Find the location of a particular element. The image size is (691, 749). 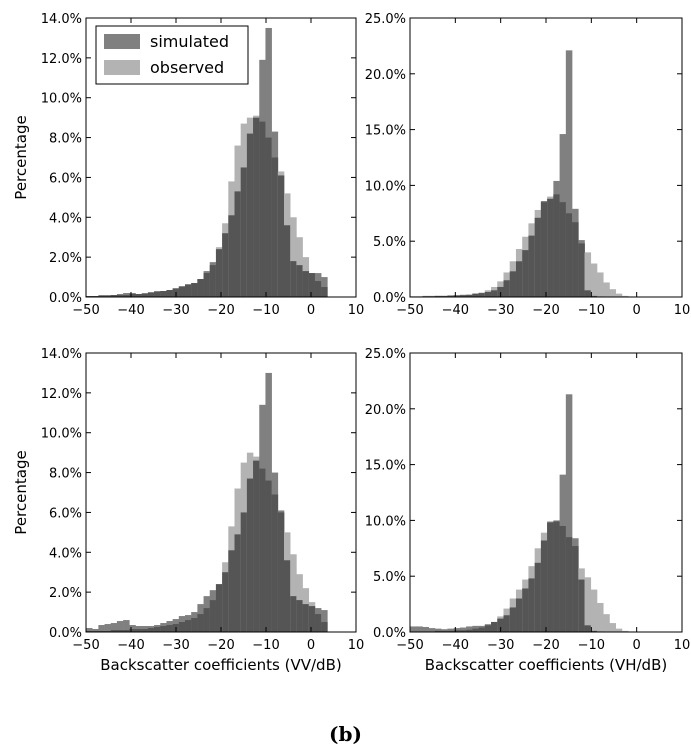

legend-swatch-observed is located at coordinates (122, 67).